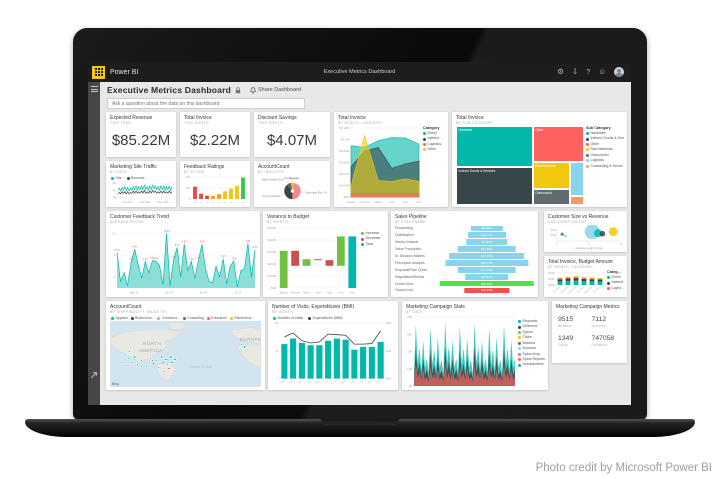  What do you see at coordinates (494, 186) in the screenshot?
I see `treemap-block: Indirect Goods & Services` at bounding box center [494, 186].